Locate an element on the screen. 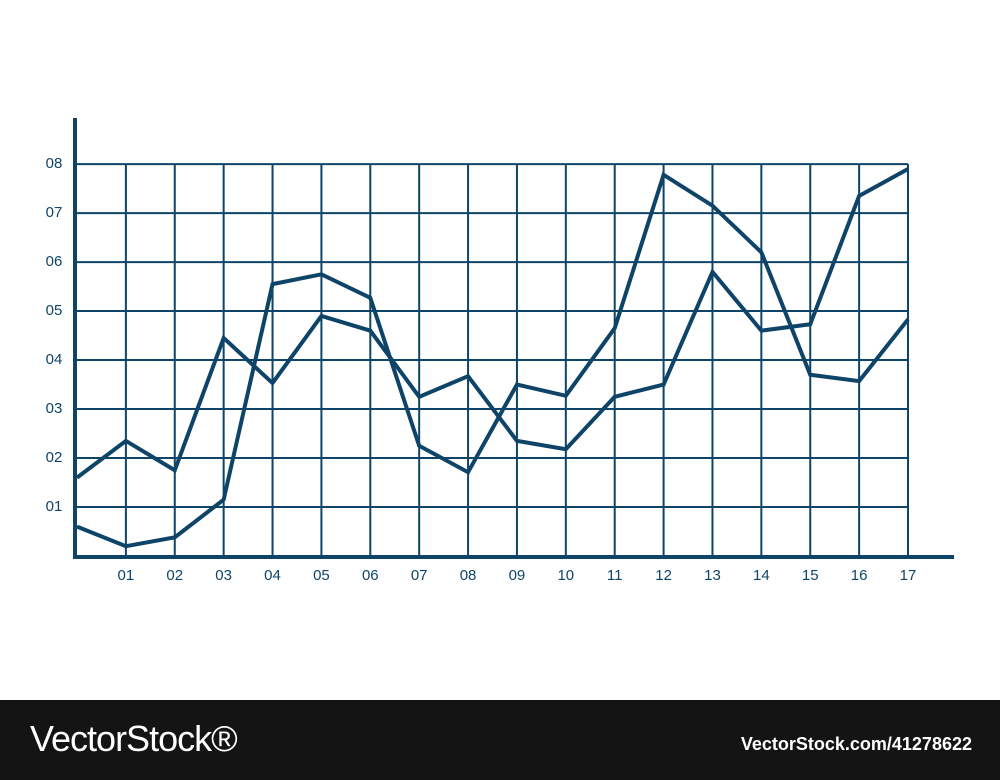  x-tick-label: 17 is located at coordinates (908, 575).